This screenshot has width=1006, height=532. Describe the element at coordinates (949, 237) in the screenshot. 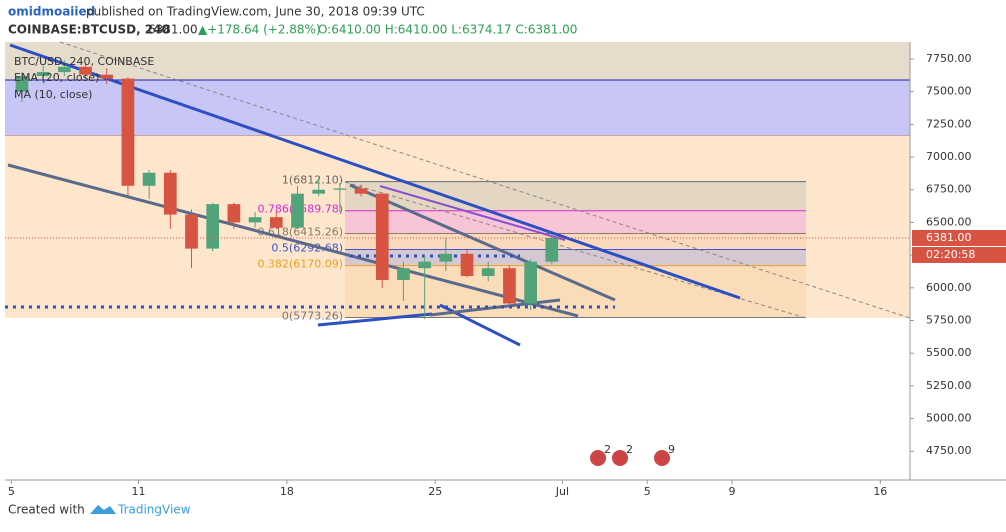

I see `price-tag-text: 6381.00` at that location.